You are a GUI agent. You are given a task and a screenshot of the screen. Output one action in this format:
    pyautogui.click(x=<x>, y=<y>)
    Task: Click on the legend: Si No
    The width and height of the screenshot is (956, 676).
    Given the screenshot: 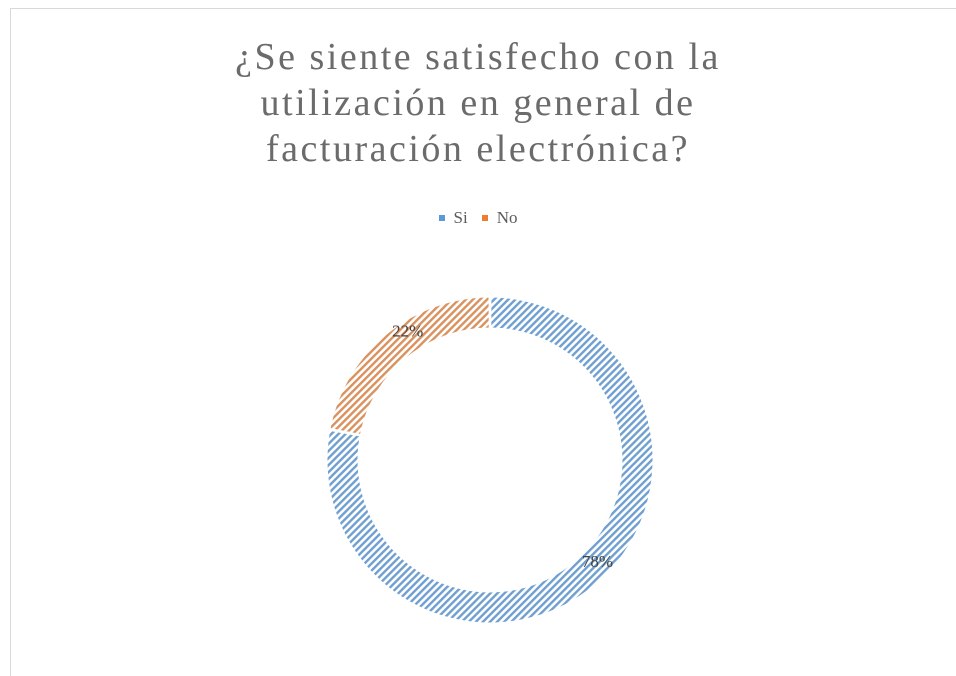 What is the action you would take?
    pyautogui.click(x=478, y=218)
    